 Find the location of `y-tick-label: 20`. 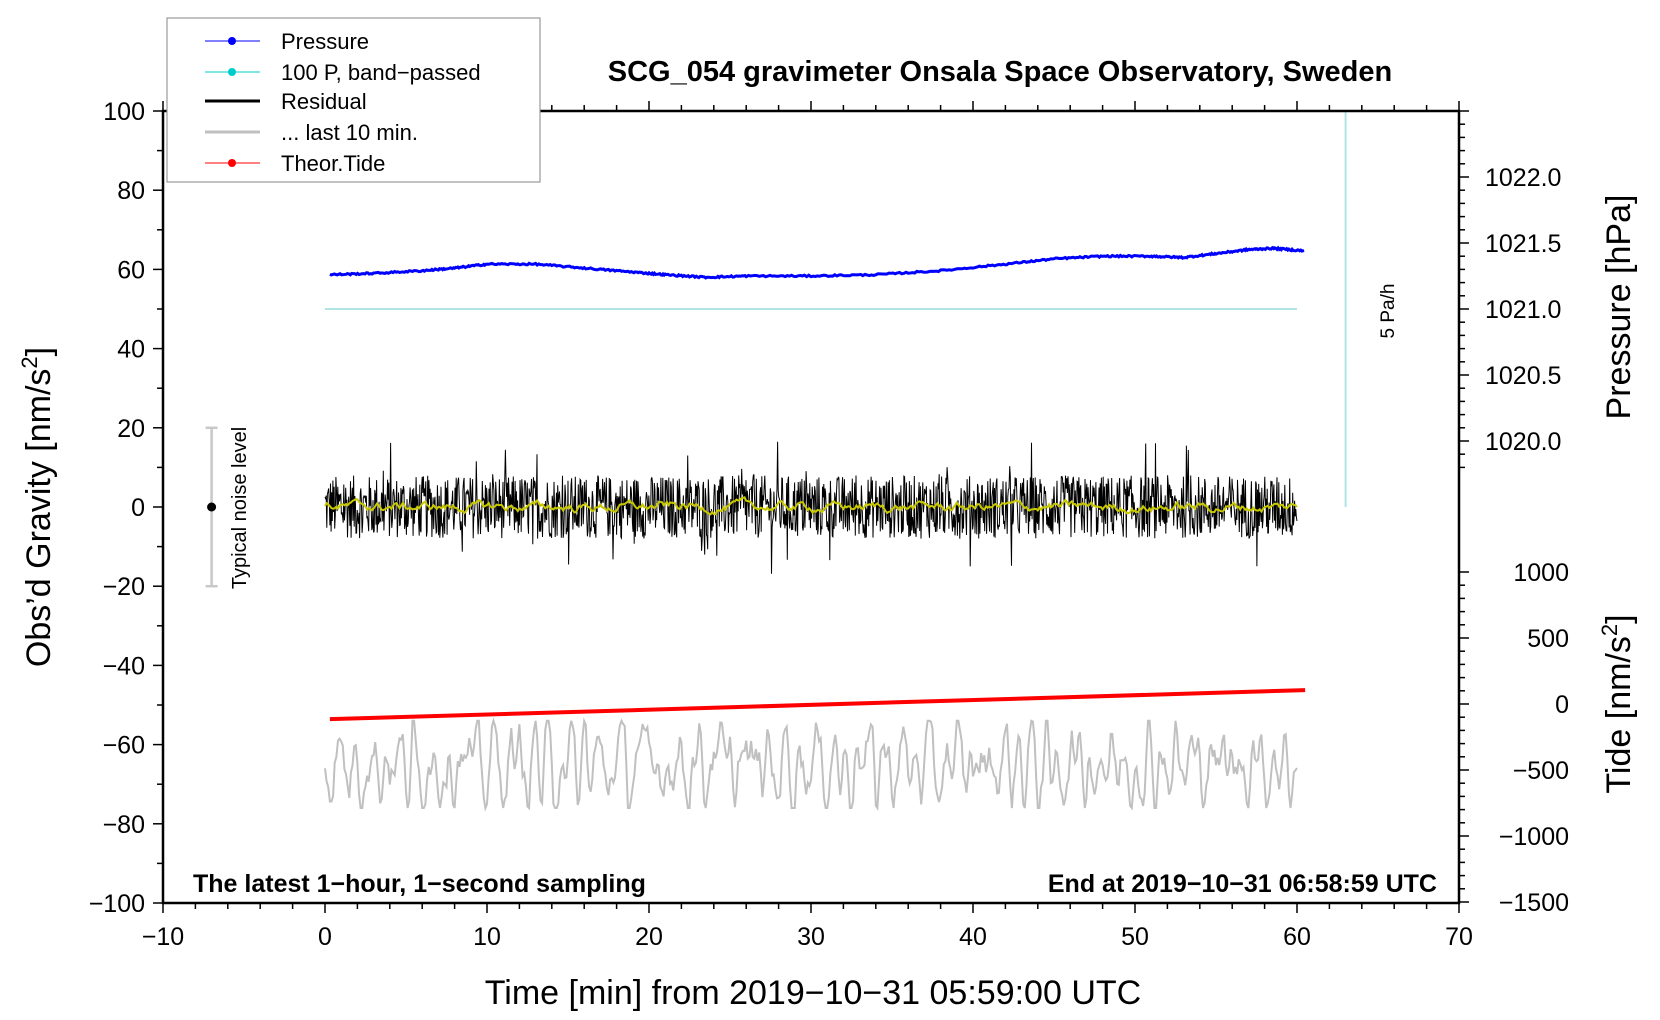

y-tick-label: 20 is located at coordinates (131, 429).